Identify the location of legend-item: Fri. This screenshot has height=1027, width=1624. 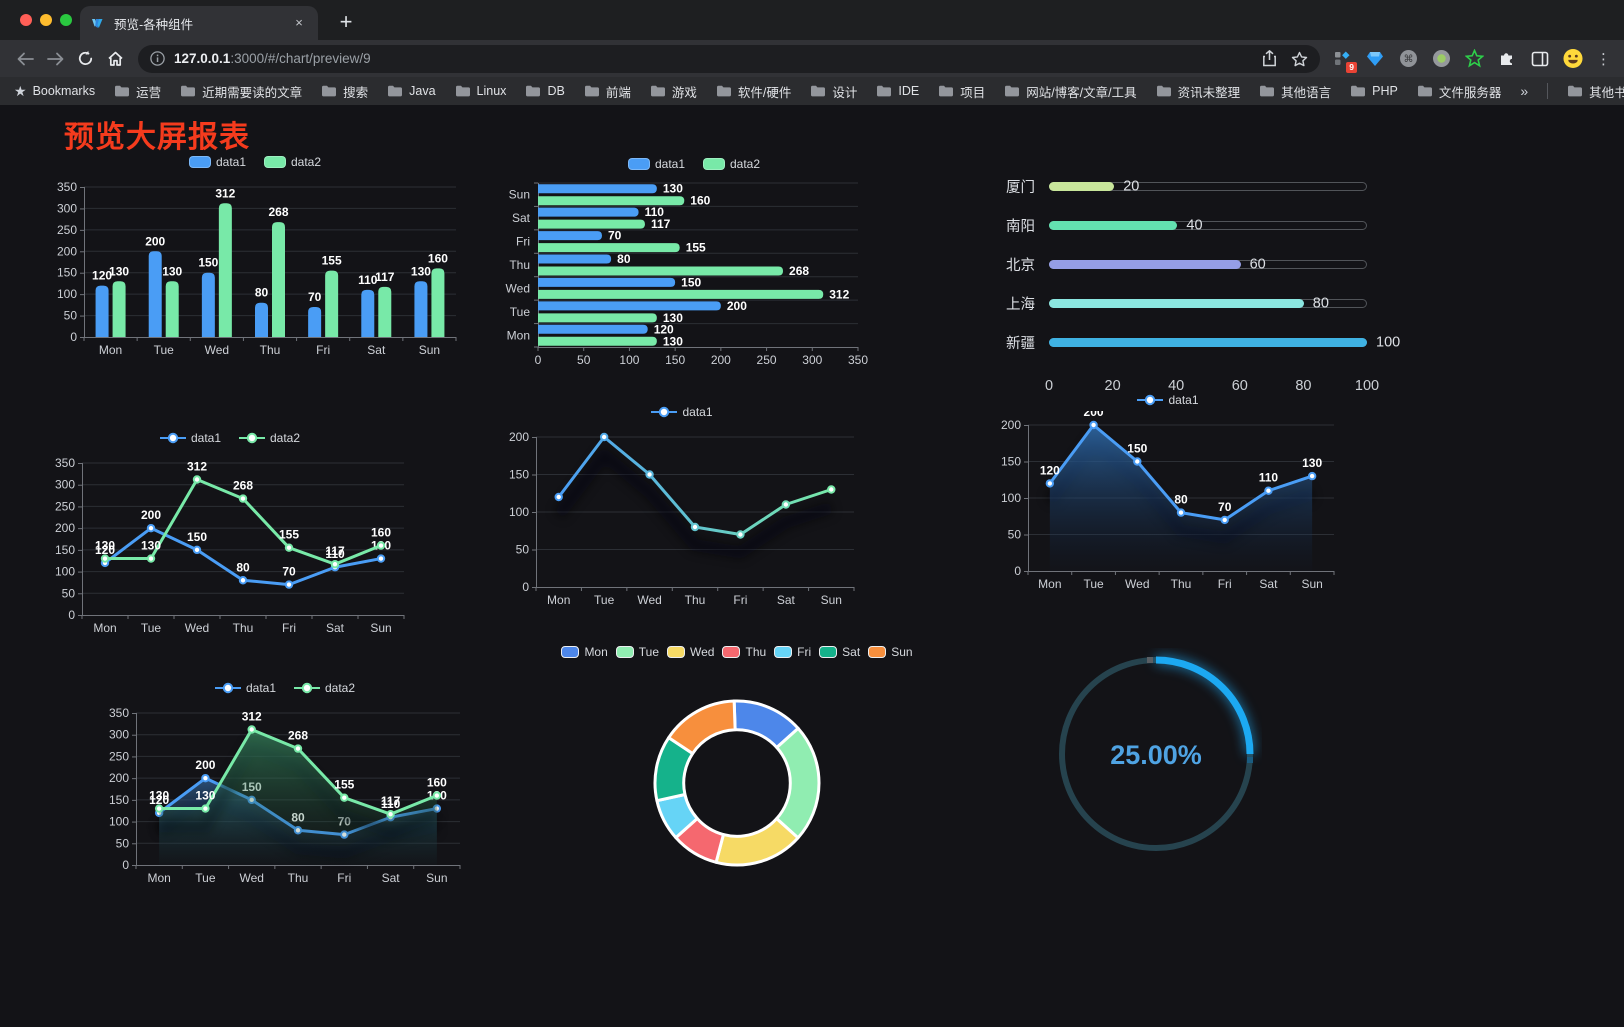
(792, 652).